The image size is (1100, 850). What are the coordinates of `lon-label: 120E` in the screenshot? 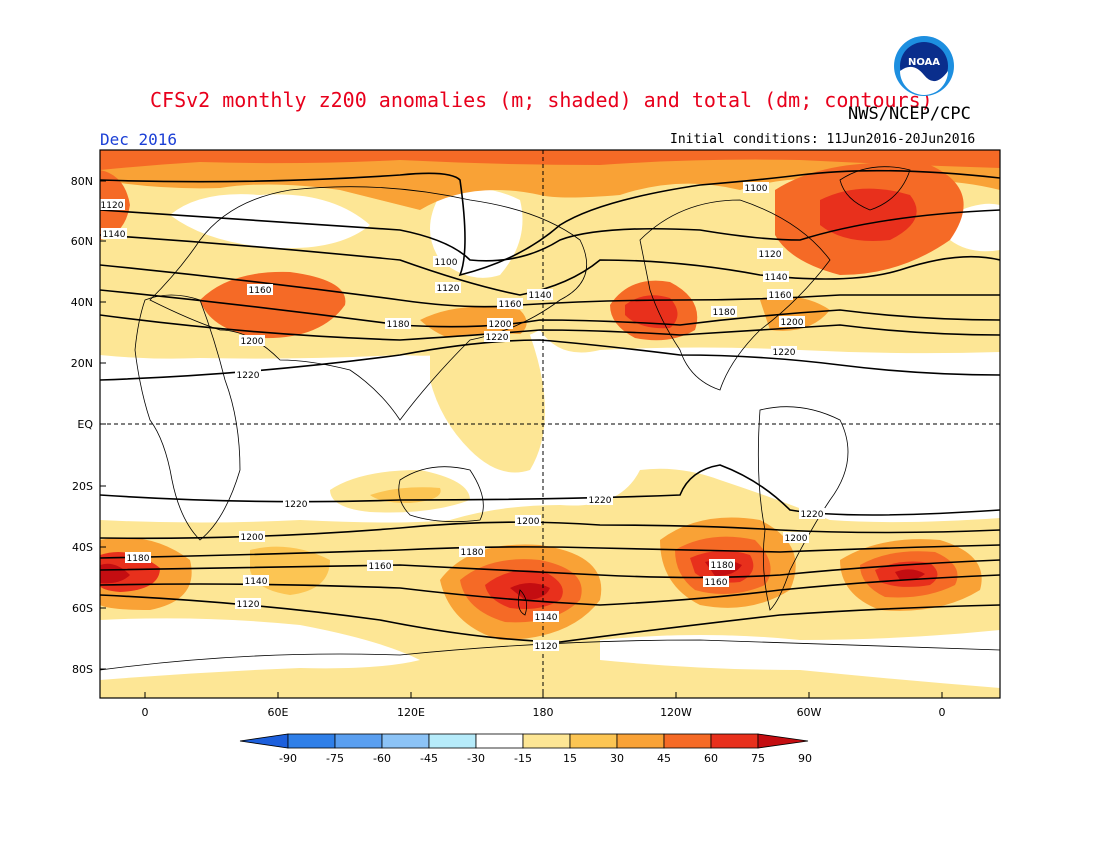 It's located at (411, 712).